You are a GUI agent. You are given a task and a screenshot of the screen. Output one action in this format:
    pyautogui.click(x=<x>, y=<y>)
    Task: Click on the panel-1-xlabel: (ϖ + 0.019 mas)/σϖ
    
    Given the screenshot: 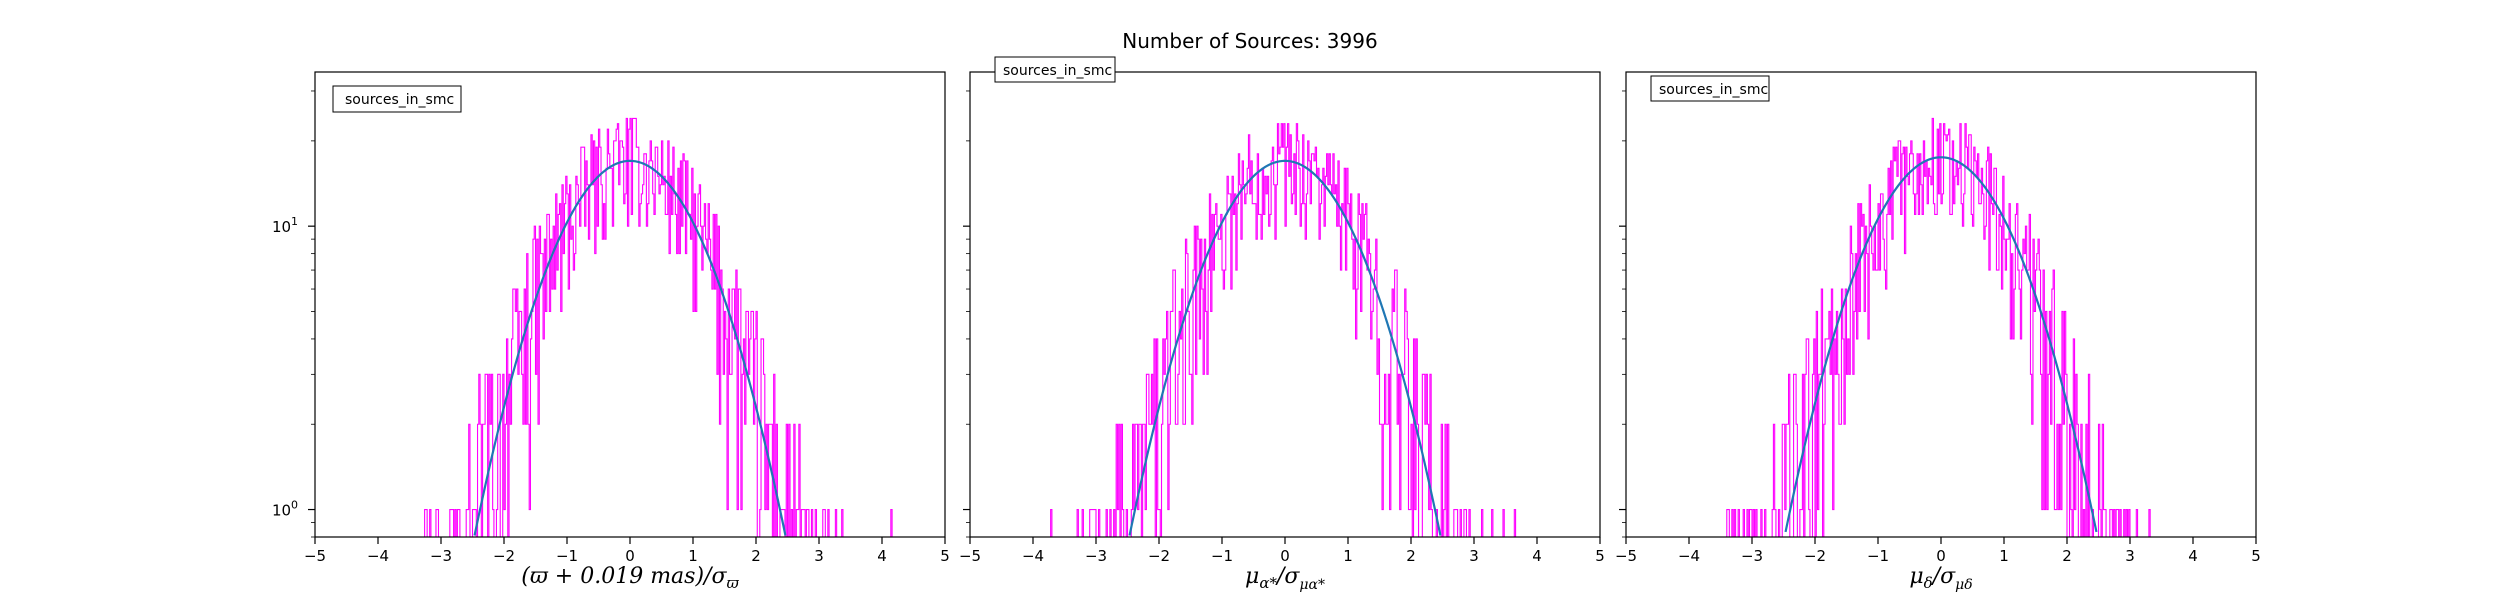 What is the action you would take?
    pyautogui.click(x=630, y=578)
    